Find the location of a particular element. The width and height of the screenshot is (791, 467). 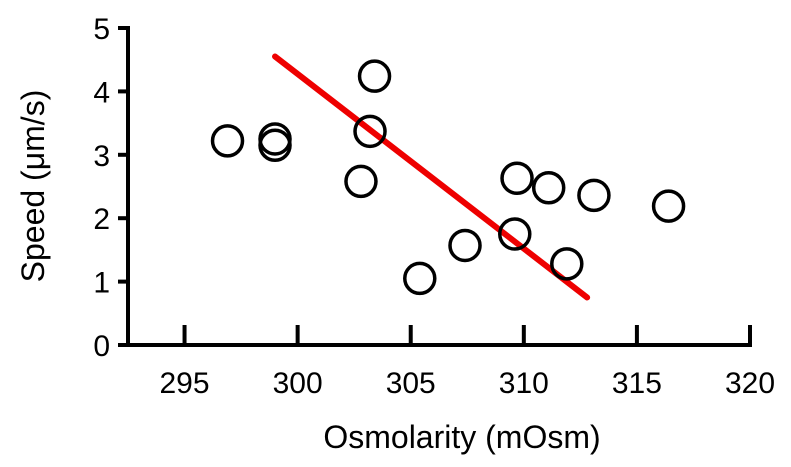

y-tick-label: 1 is located at coordinates (101, 283).